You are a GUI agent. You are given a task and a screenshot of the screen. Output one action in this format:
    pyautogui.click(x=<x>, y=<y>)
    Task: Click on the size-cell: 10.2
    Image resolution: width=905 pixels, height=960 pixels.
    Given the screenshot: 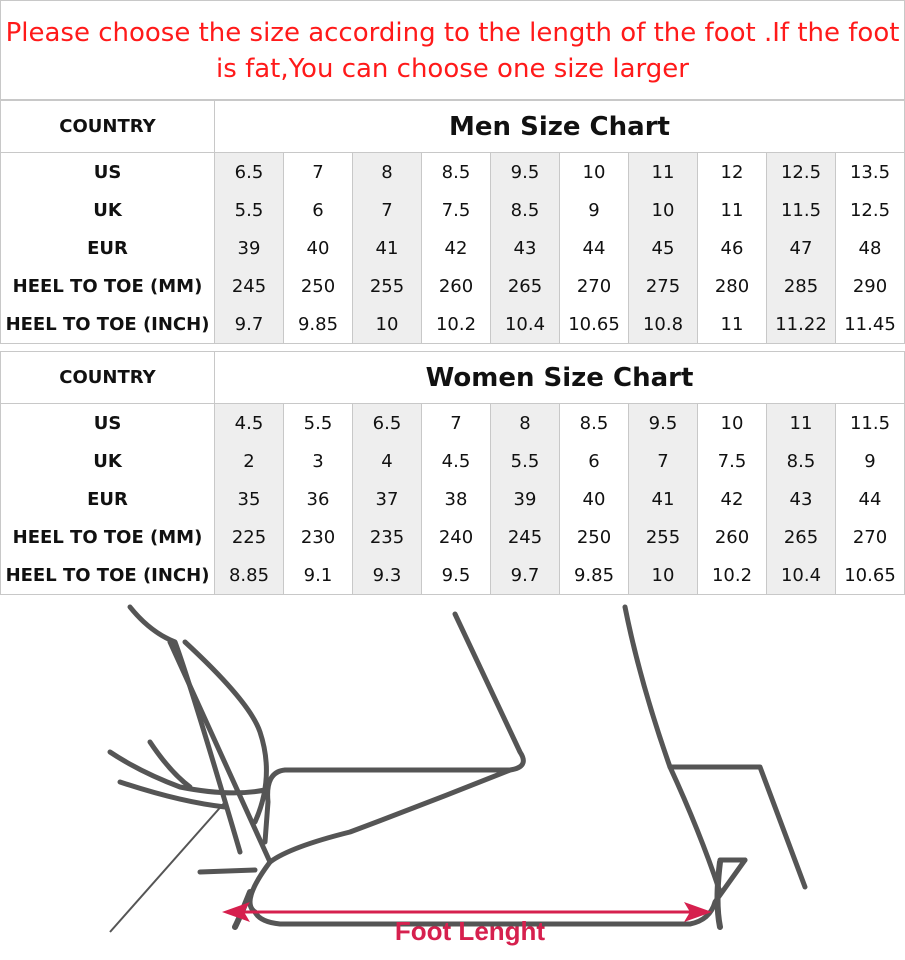 What is the action you would take?
    pyautogui.click(x=456, y=324)
    